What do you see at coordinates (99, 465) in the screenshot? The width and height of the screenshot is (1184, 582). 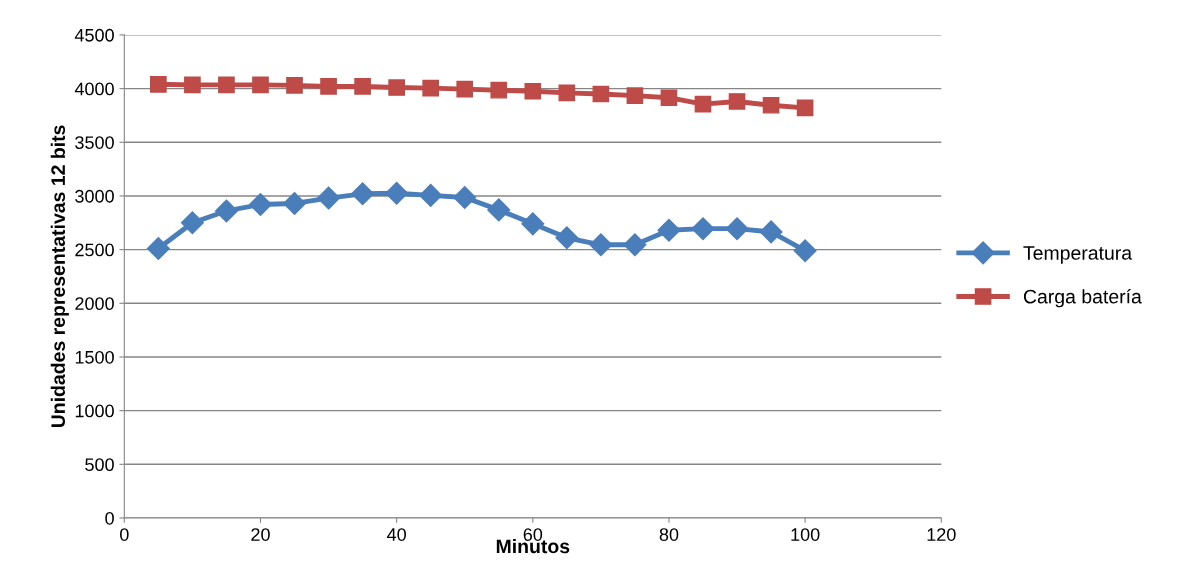 I see `y-tick-label: 500` at bounding box center [99, 465].